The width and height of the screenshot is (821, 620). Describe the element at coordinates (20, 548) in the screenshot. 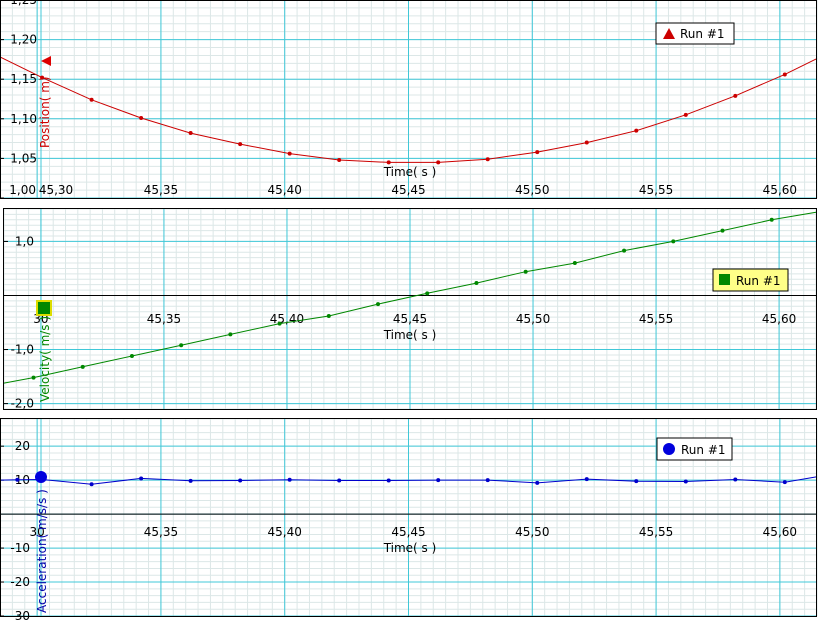

I see `acceleration-ytick-label-2: -10` at that location.